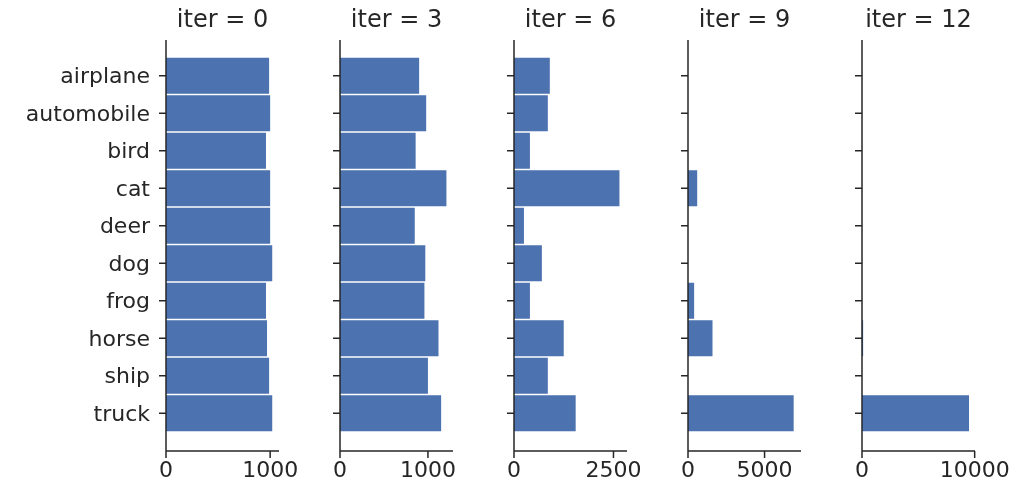 The image size is (1019, 492). What do you see at coordinates (744, 19) in the screenshot?
I see `chart-title: iter = 9` at bounding box center [744, 19].